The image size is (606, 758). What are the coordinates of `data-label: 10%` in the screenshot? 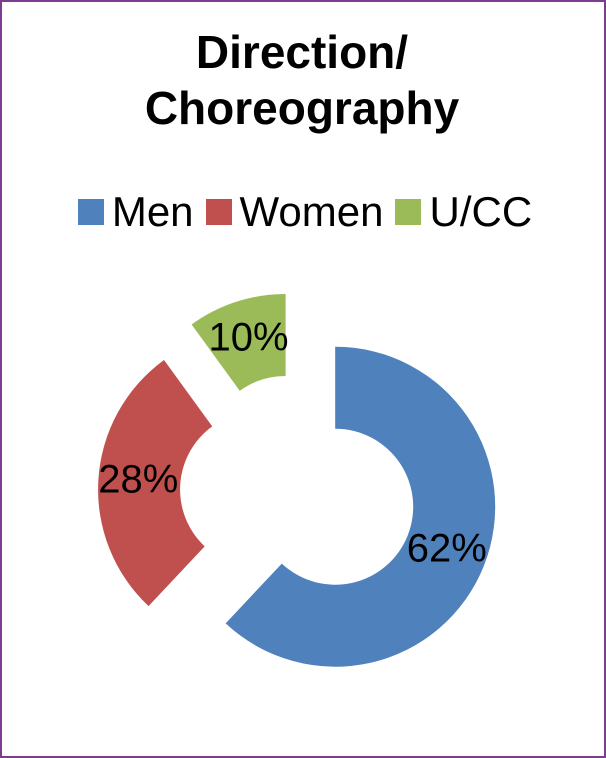 It's located at (249, 337).